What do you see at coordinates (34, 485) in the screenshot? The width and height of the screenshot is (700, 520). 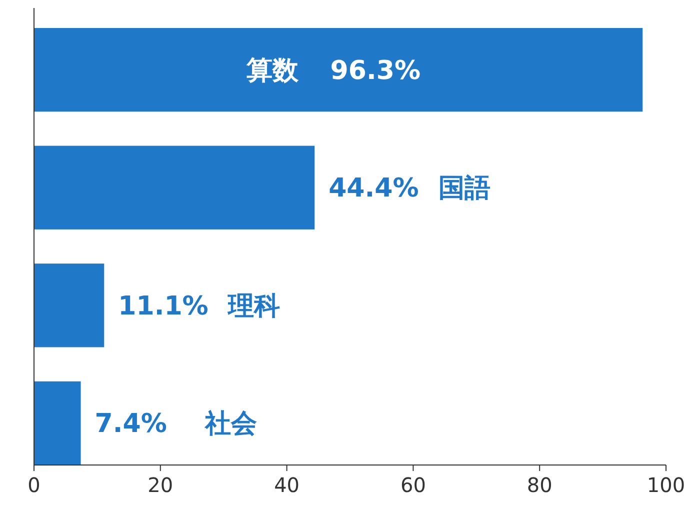 I see `x-tick-label: 0` at bounding box center [34, 485].